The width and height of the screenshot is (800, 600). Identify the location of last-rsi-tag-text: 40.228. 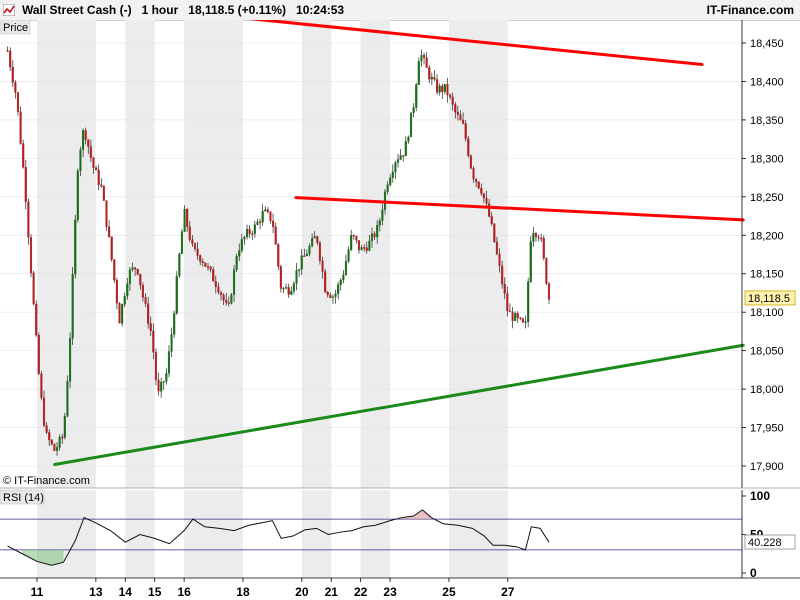
(765, 543).